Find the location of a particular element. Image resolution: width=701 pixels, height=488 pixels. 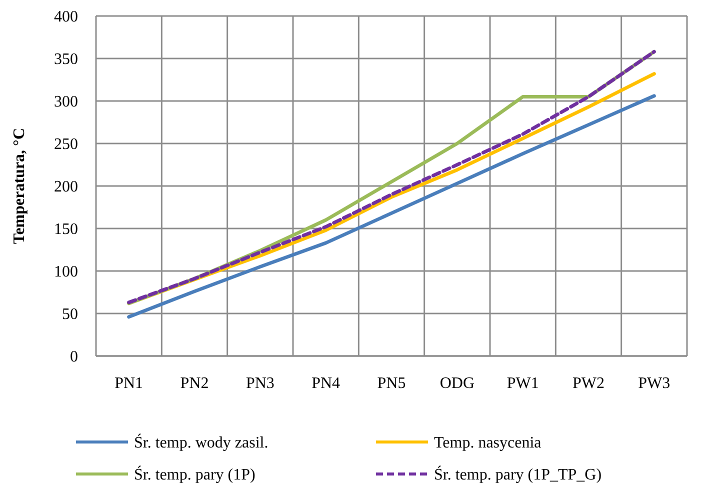

y-tick-label: 300 is located at coordinates (66, 102).